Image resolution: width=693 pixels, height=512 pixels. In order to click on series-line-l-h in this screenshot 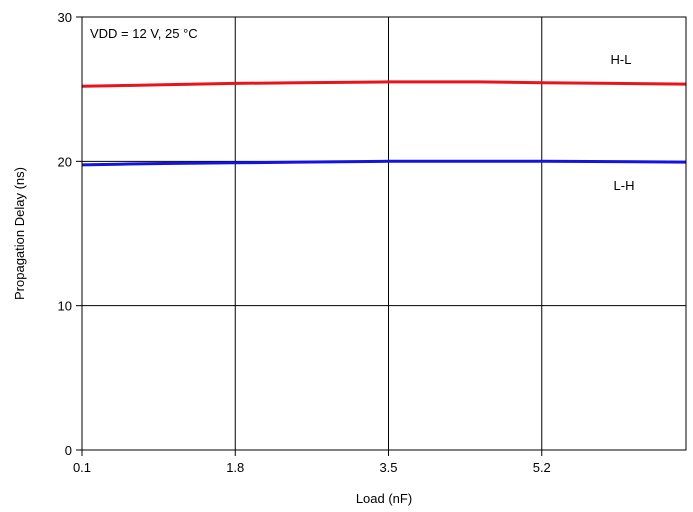, I will do `click(384, 163)`.